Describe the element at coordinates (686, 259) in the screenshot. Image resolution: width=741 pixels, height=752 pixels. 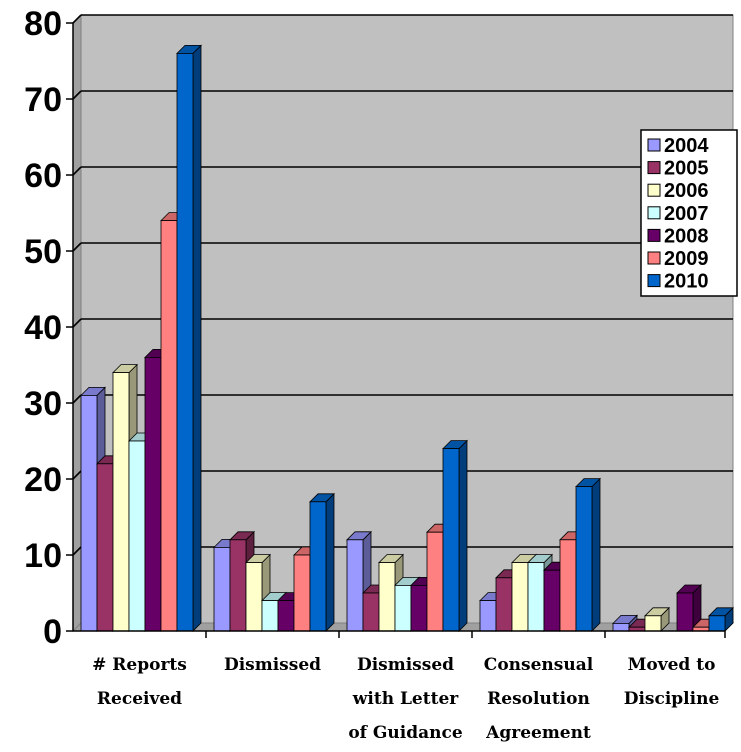
I see `legend-label-2009: 2009` at that location.